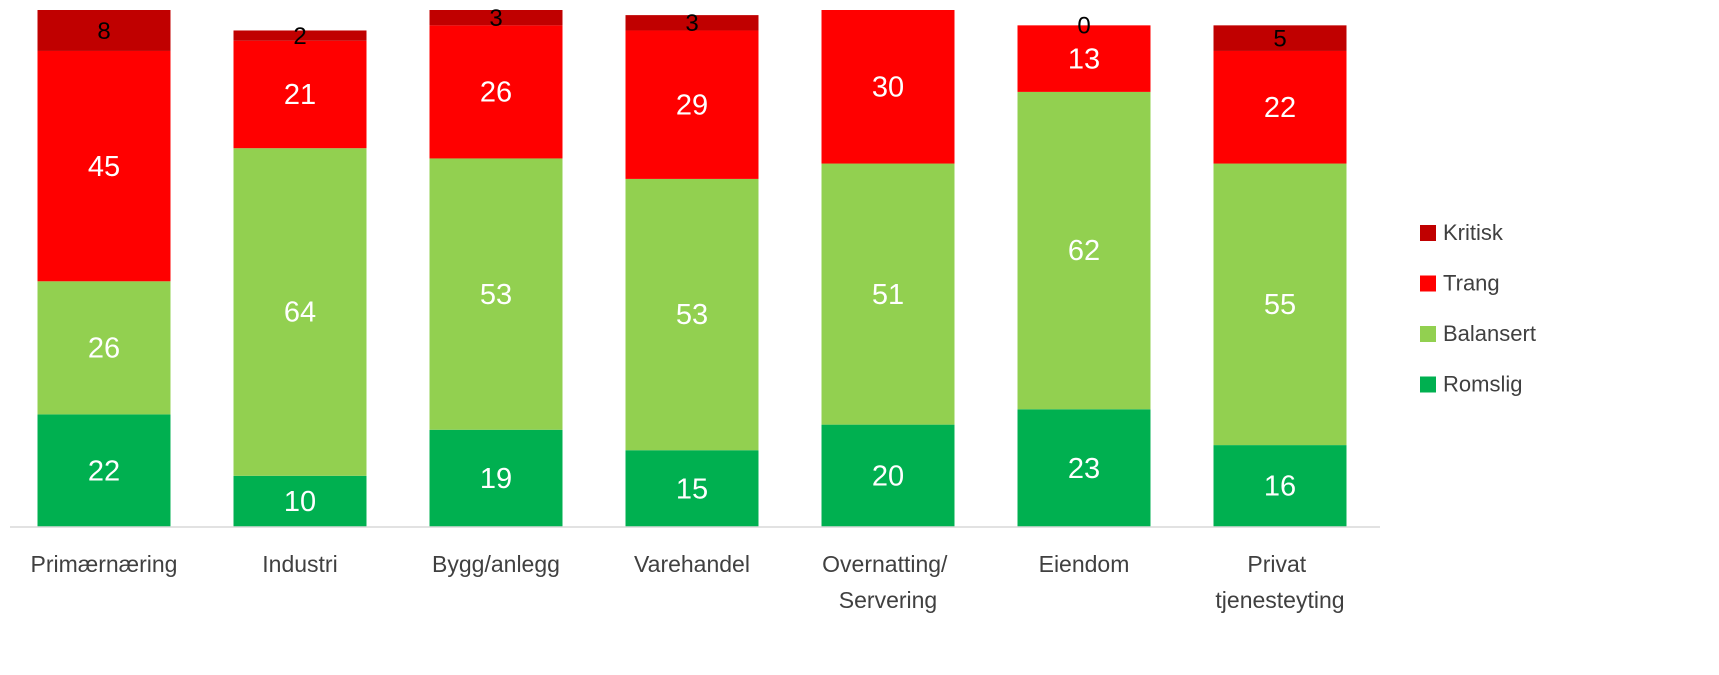 This screenshot has width=1719, height=675. I want to click on x-tick-label: Eiendom, so click(1084, 564).